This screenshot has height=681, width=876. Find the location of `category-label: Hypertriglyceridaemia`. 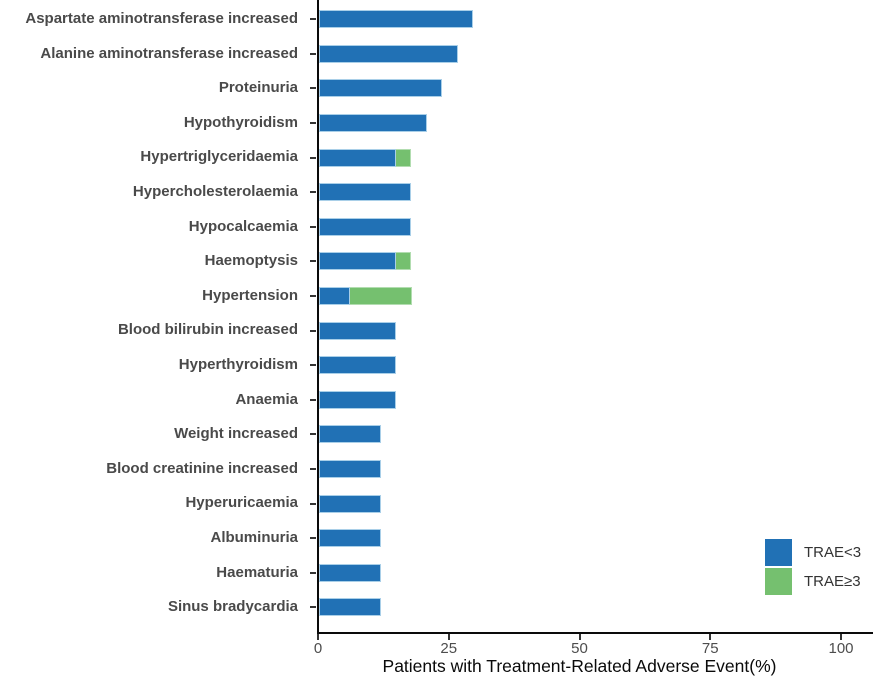

category-label: Hypertriglyceridaemia is located at coordinates (219, 157).